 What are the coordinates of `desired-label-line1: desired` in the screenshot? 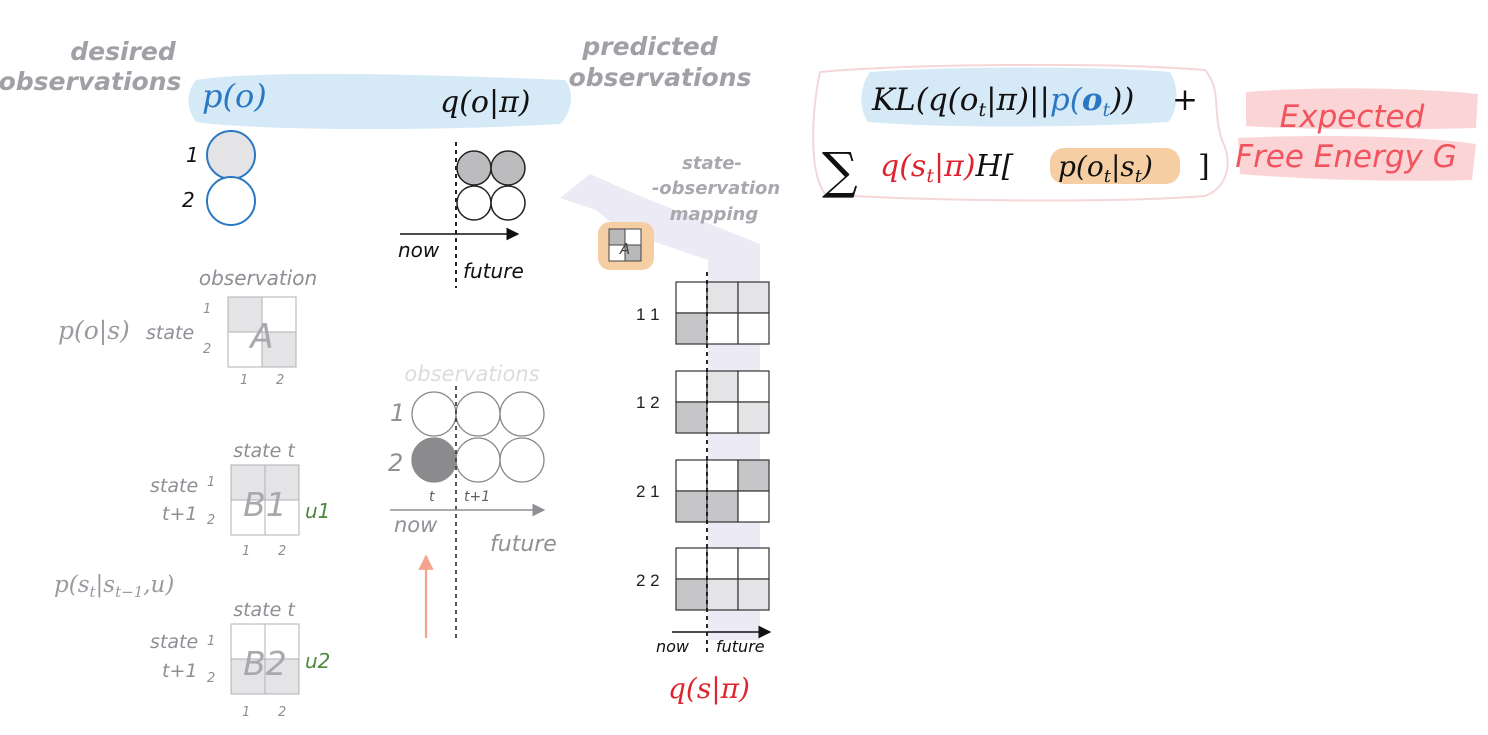 It's located at (123, 51).